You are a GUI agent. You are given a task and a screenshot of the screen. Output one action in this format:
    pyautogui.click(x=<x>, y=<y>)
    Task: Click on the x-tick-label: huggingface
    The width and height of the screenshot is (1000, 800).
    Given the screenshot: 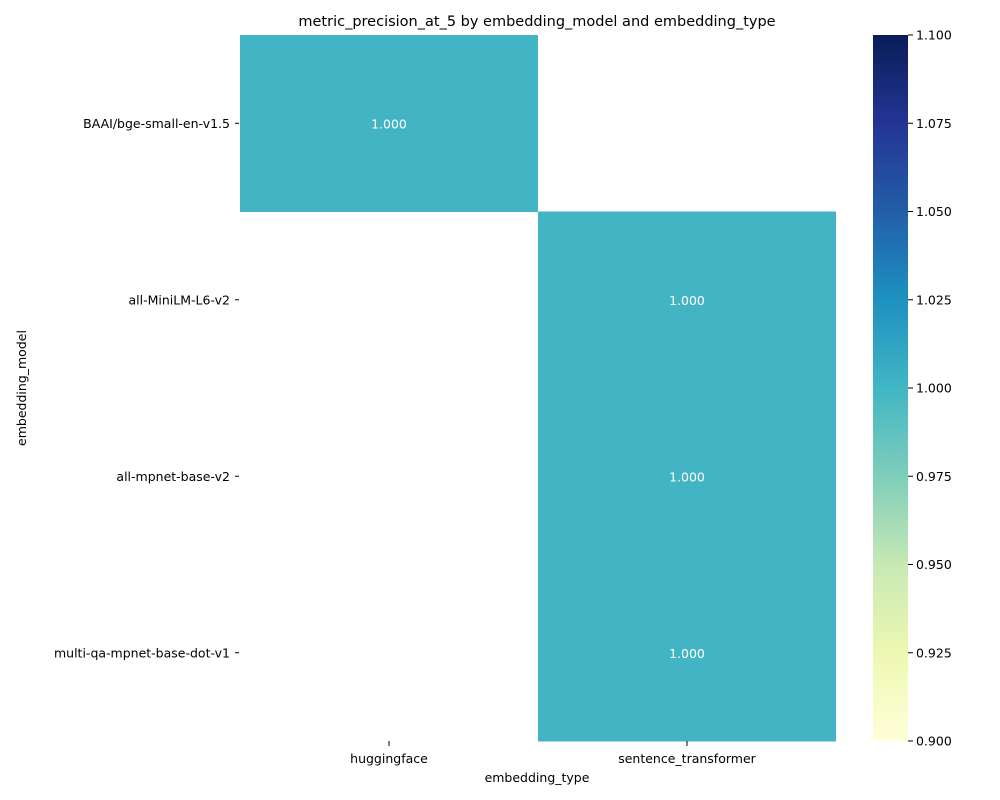 What is the action you would take?
    pyautogui.click(x=389, y=758)
    